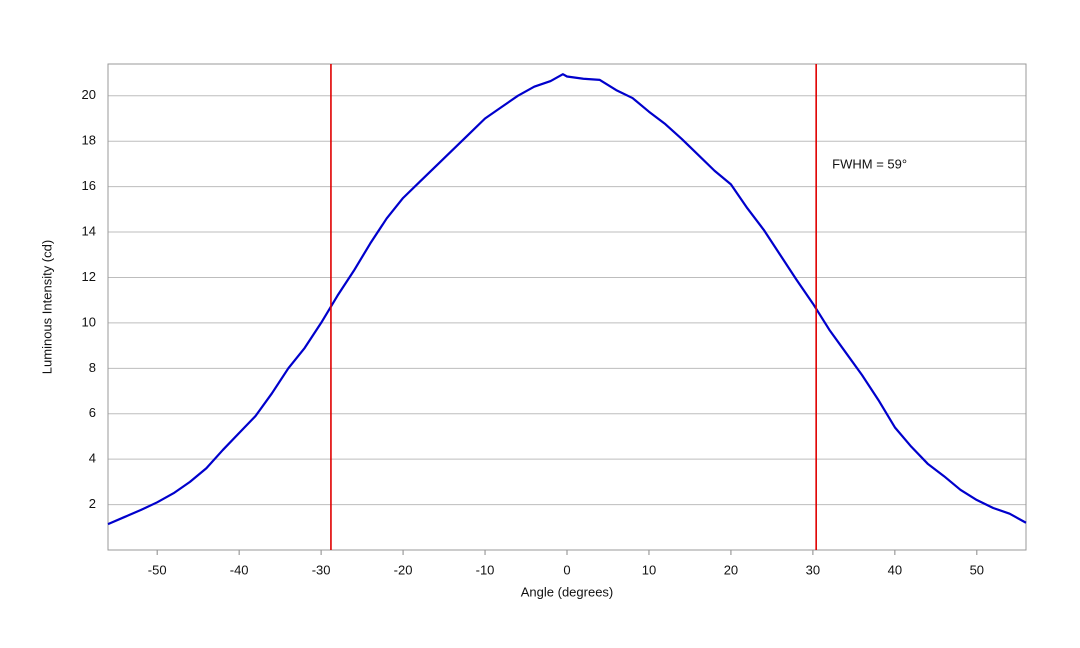 The width and height of the screenshot is (1080, 648). Describe the element at coordinates (977, 569) in the screenshot. I see `x-tick-label: 50` at that location.